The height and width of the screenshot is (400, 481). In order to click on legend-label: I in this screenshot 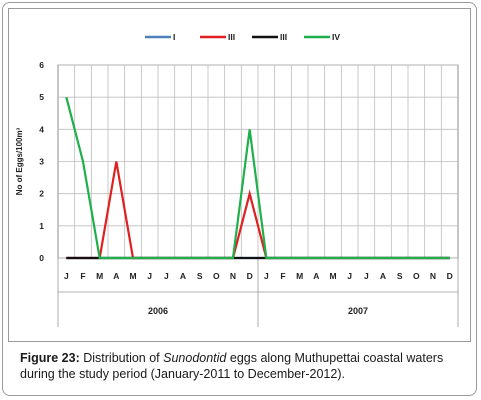, I will do `click(174, 37)`.